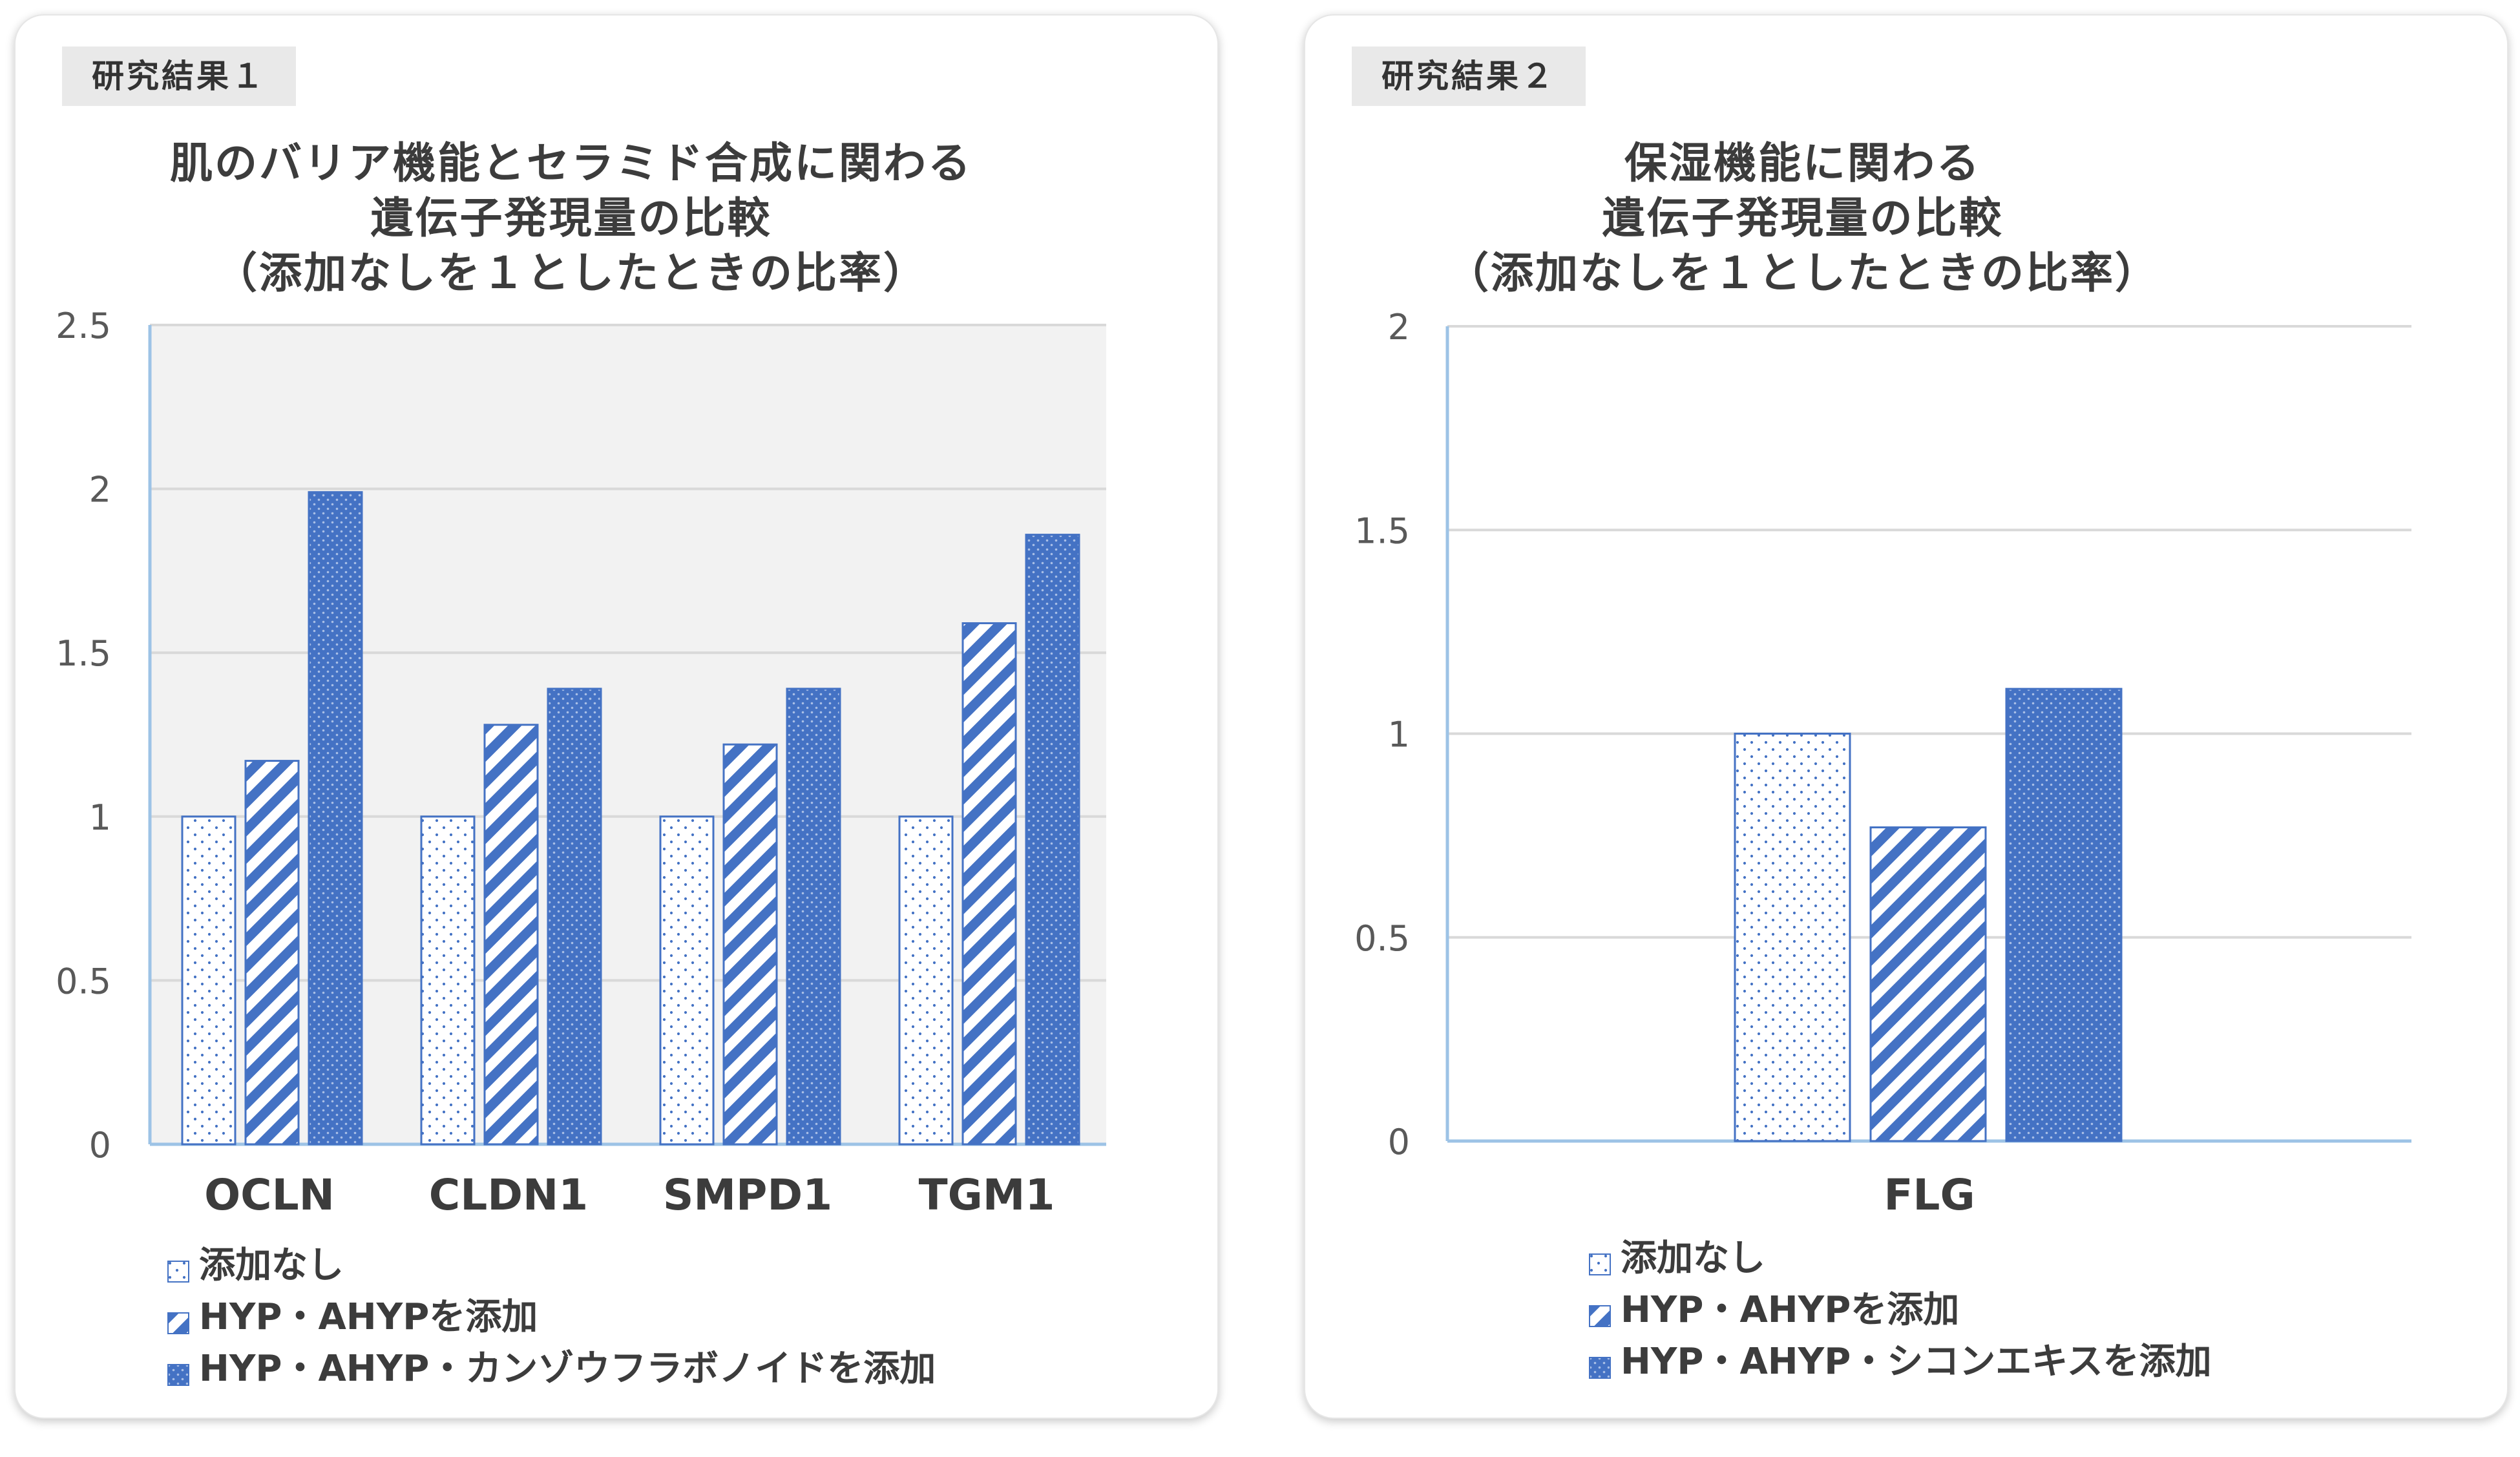  I want to click on x-tick-label: FLG, so click(1929, 1195).